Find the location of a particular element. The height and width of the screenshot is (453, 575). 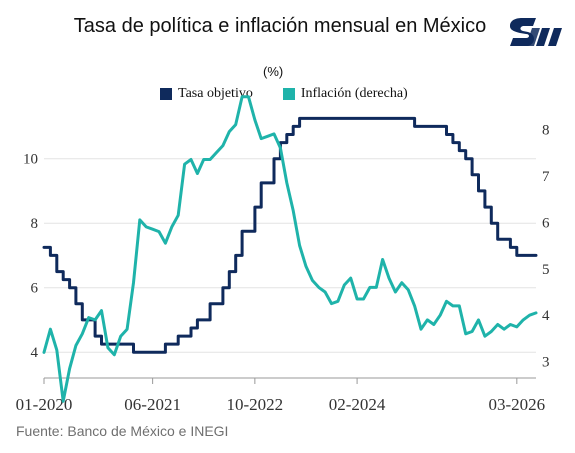

x-tick-label: 06-2021 is located at coordinates (152, 404).